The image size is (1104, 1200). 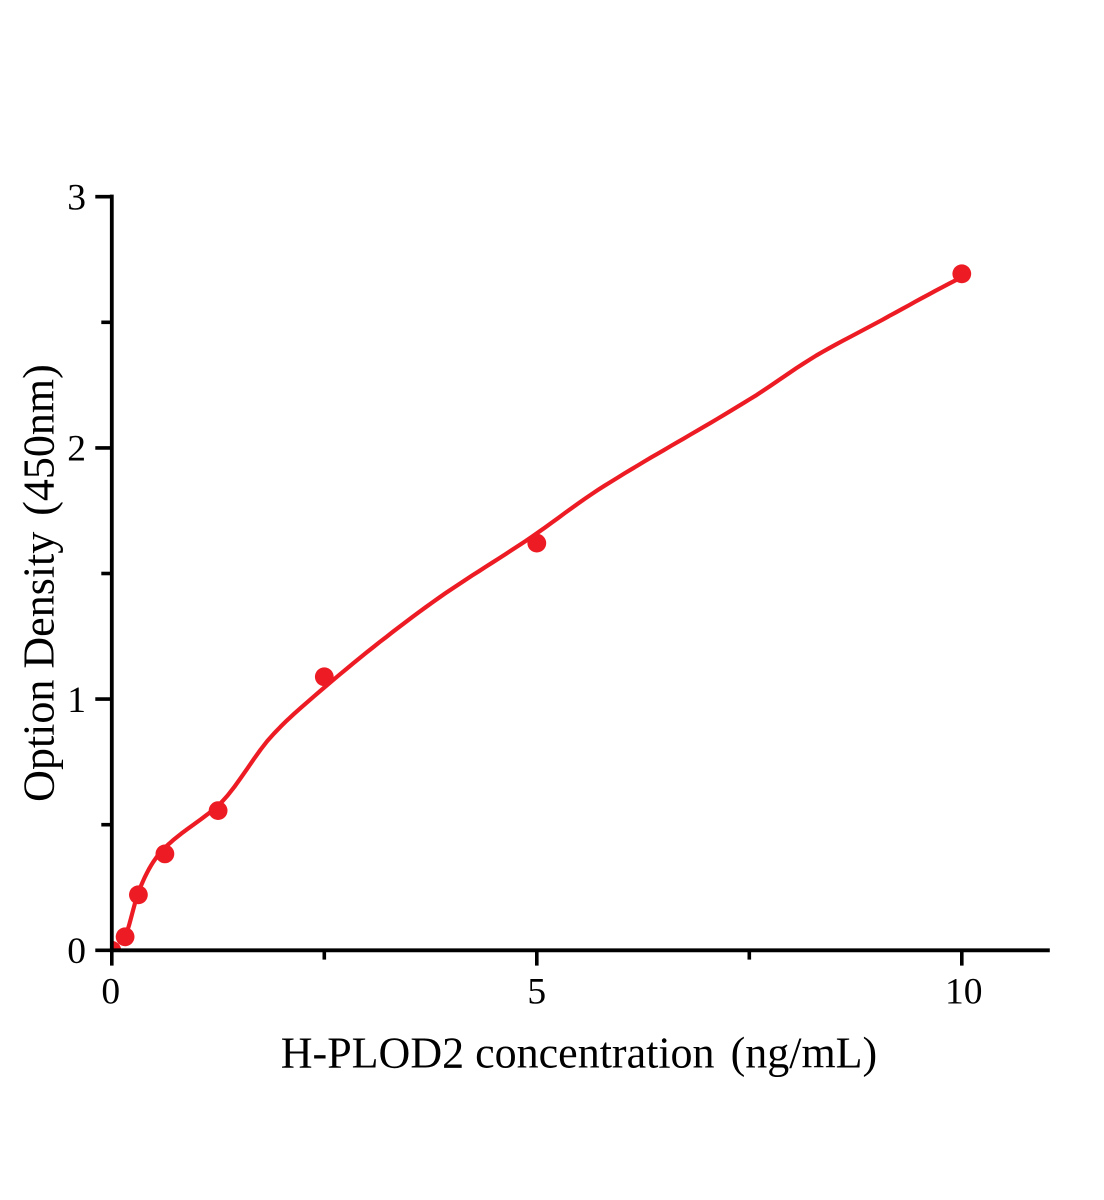 I want to click on svg-text: 3, so click(x=76, y=197).